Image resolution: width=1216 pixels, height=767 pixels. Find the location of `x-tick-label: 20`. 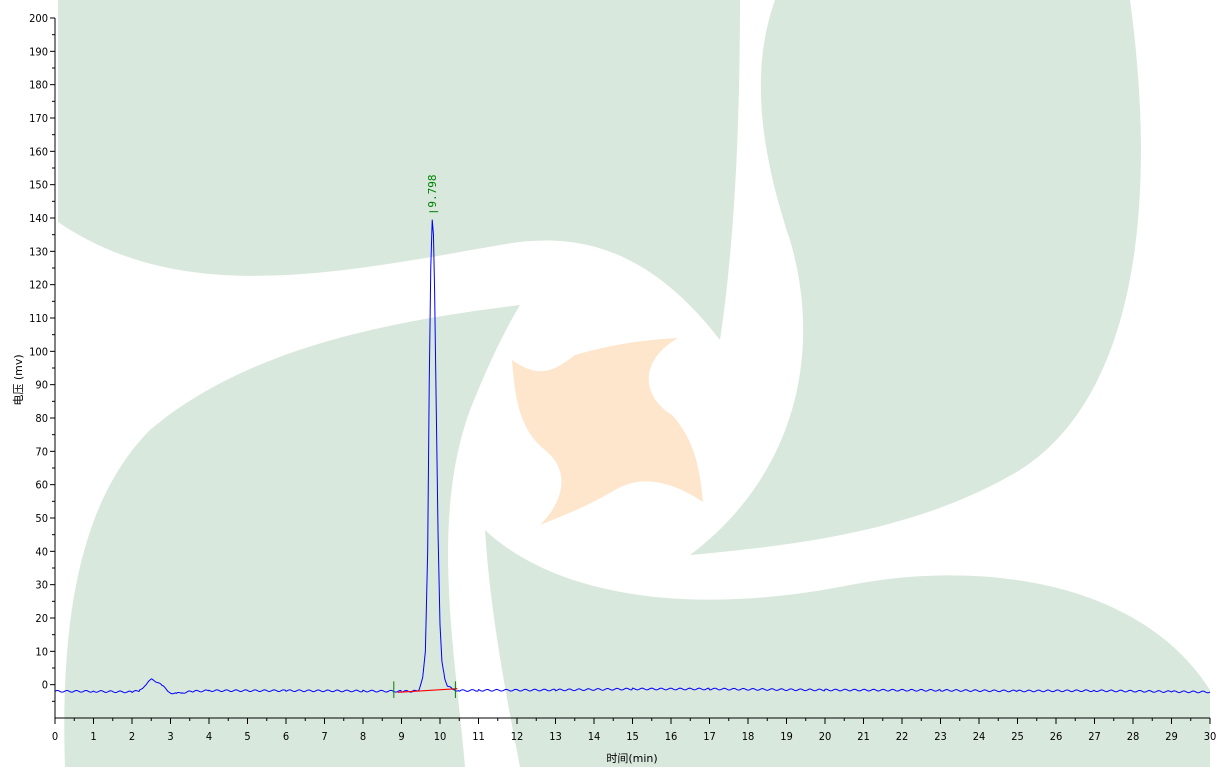

x-tick-label: 20 is located at coordinates (825, 736).